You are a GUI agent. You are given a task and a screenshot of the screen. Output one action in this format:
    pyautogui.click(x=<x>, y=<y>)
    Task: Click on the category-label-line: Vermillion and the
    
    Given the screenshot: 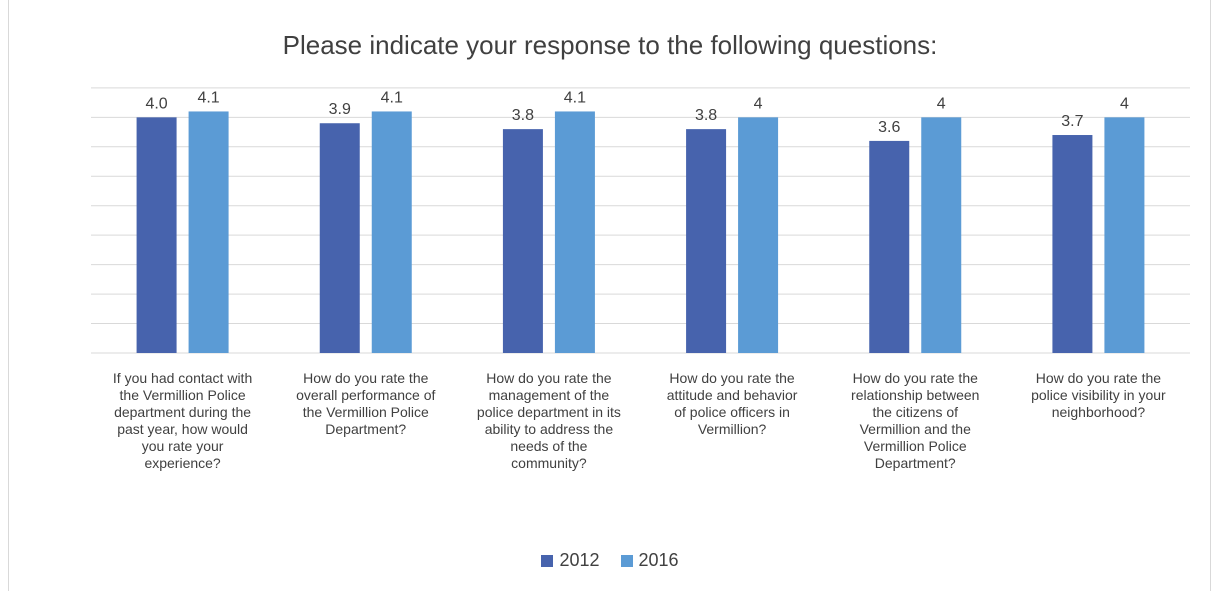 What is the action you would take?
    pyautogui.click(x=915, y=429)
    